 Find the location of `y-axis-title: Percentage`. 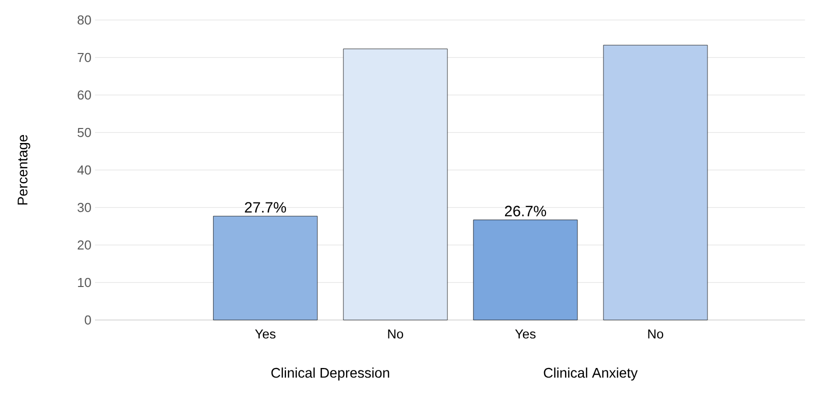

y-axis-title: Percentage is located at coordinates (24, 169).